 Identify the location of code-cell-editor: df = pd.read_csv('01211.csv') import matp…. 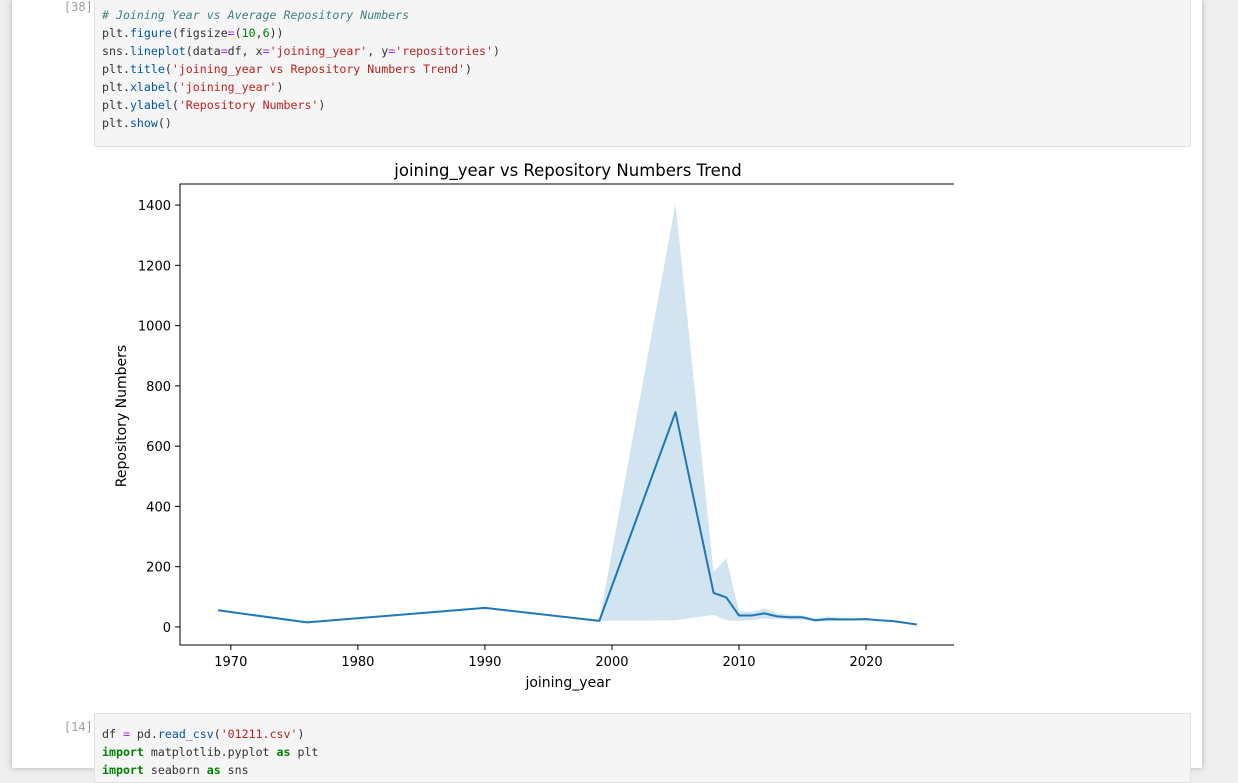
(642, 748).